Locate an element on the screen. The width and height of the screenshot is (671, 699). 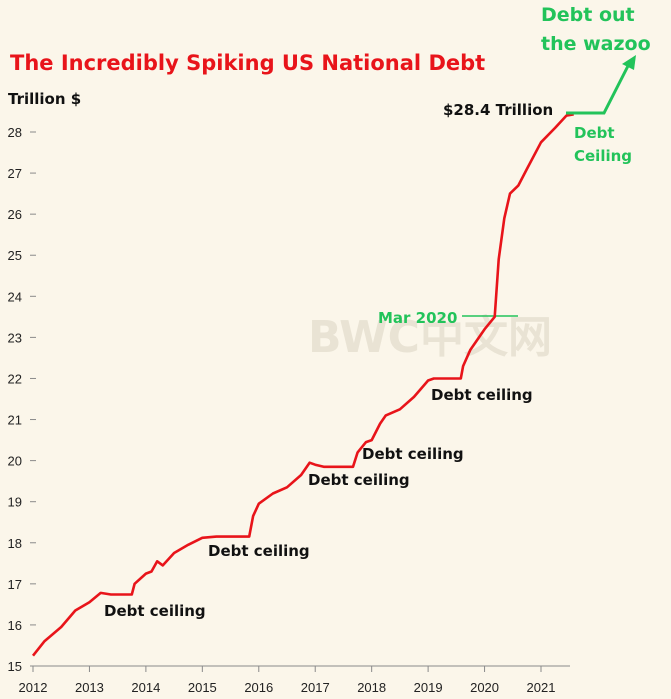
y-tick-label: 23 is located at coordinates (15, 337).